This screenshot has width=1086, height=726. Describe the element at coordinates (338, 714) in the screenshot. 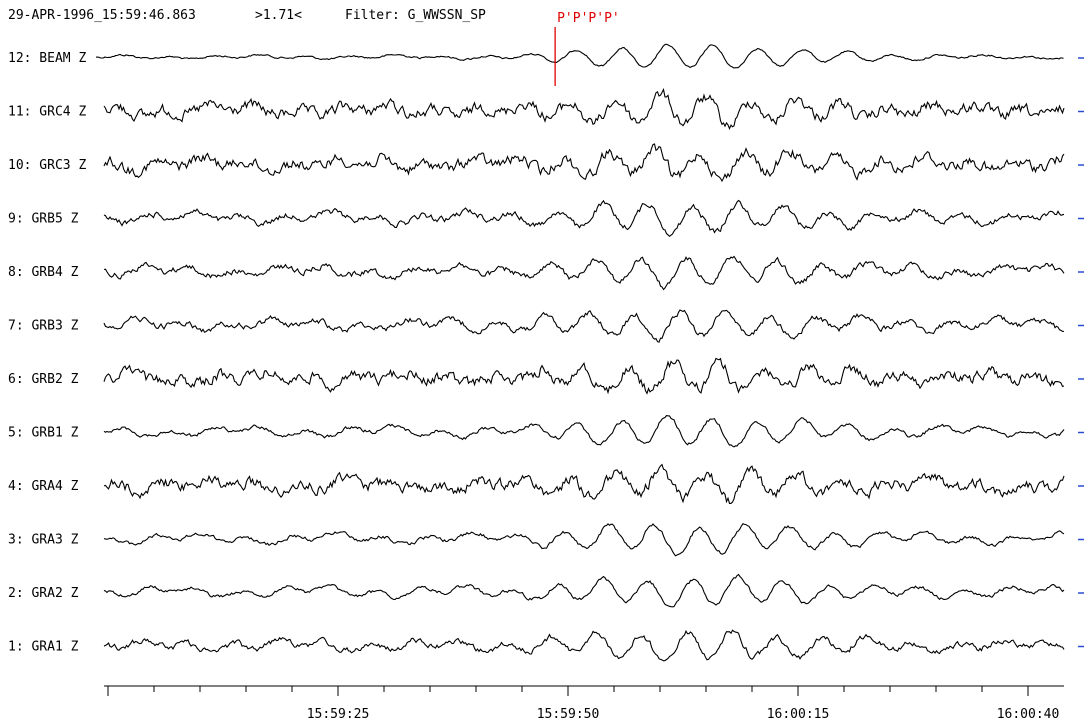

I see `time-tick-label: 15:59:25` at that location.